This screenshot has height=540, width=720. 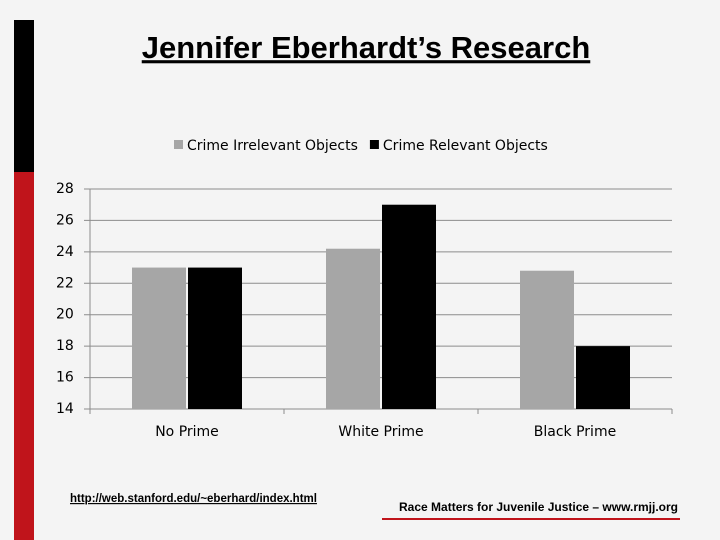 I want to click on y-tick-label: 20, so click(x=65, y=315).